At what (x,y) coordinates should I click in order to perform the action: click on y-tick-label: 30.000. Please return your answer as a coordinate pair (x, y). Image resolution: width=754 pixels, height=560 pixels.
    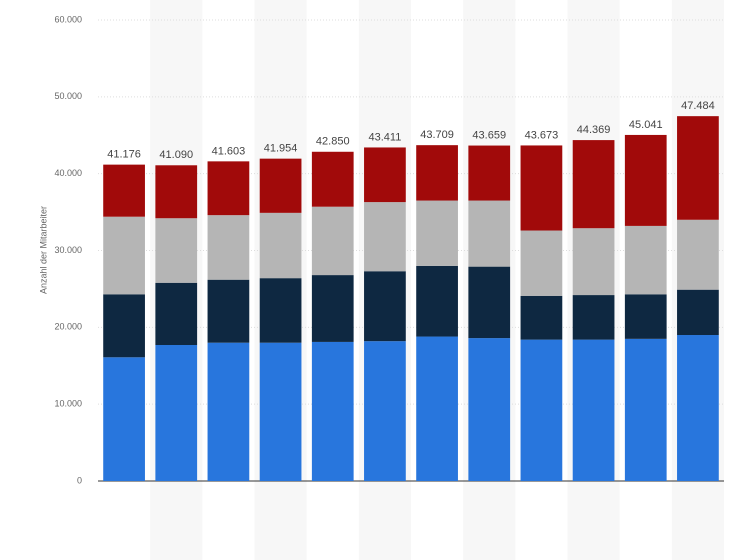
    Looking at the image, I should click on (68, 250).